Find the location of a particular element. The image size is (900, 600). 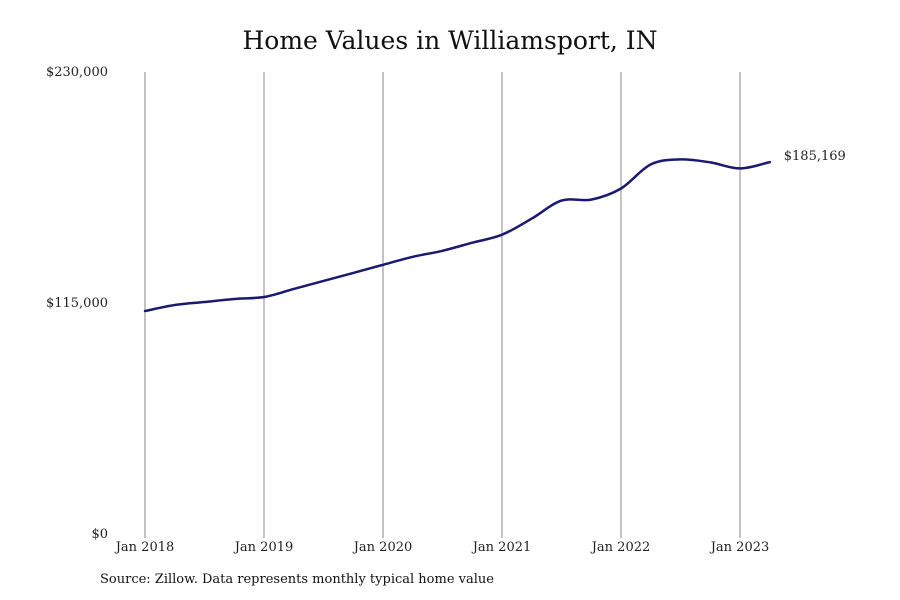

x-tick-label: Jan 2021 is located at coordinates (501, 547).